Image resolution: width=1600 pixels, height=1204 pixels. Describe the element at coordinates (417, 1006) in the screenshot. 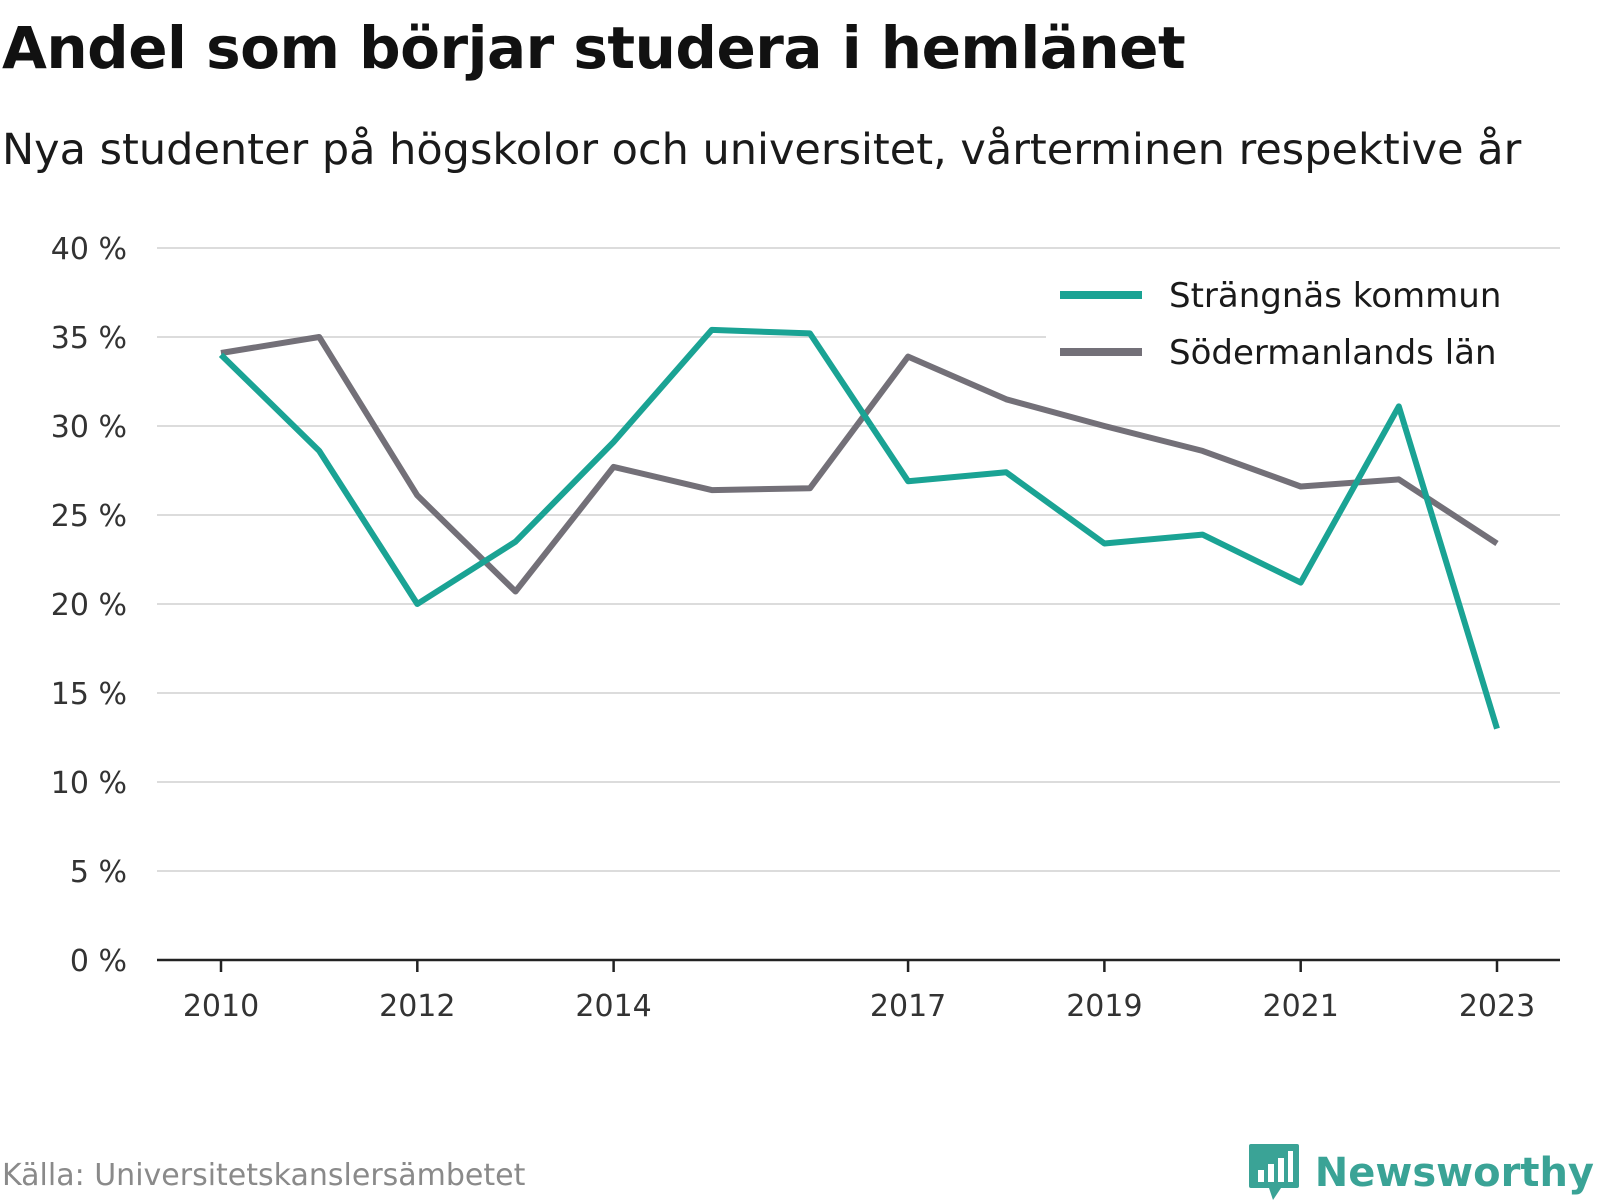

I see `x-tick-label: 2012` at that location.